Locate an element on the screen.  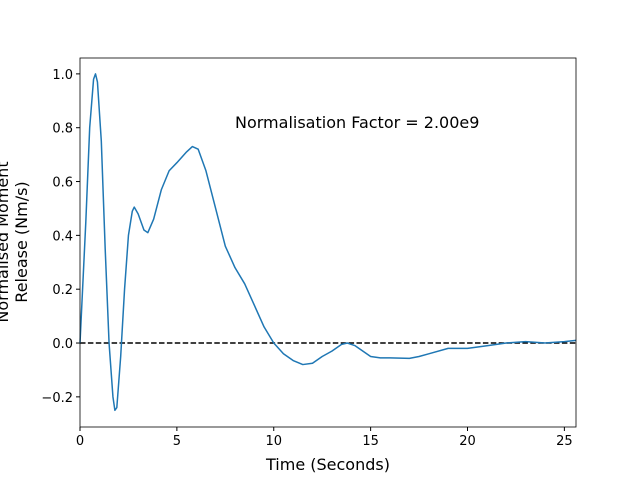
y-axis-label: Normalised Moment is located at coordinates (6, 241).